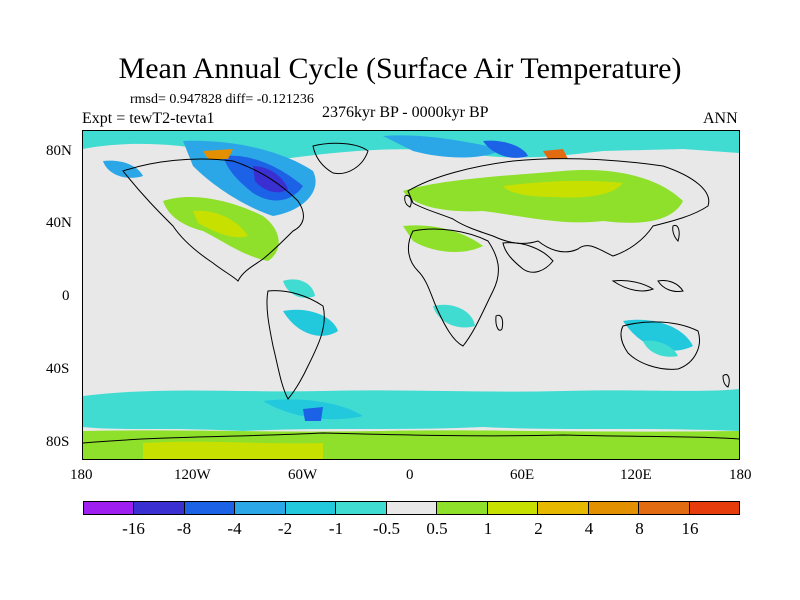  I want to click on season-label: ANN, so click(720, 118).